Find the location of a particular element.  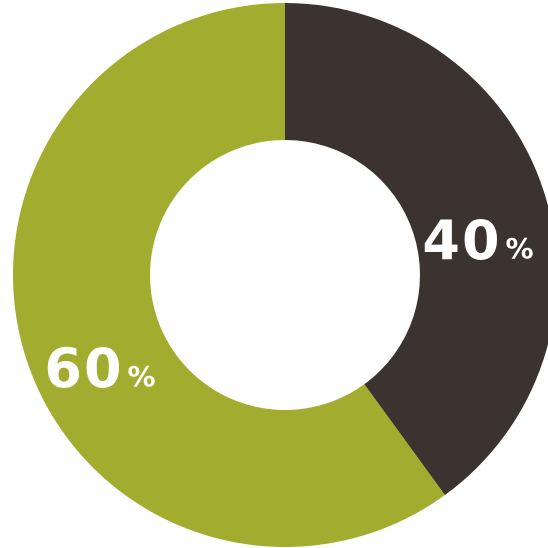

slice-label-40: 40% is located at coordinates (477, 240).